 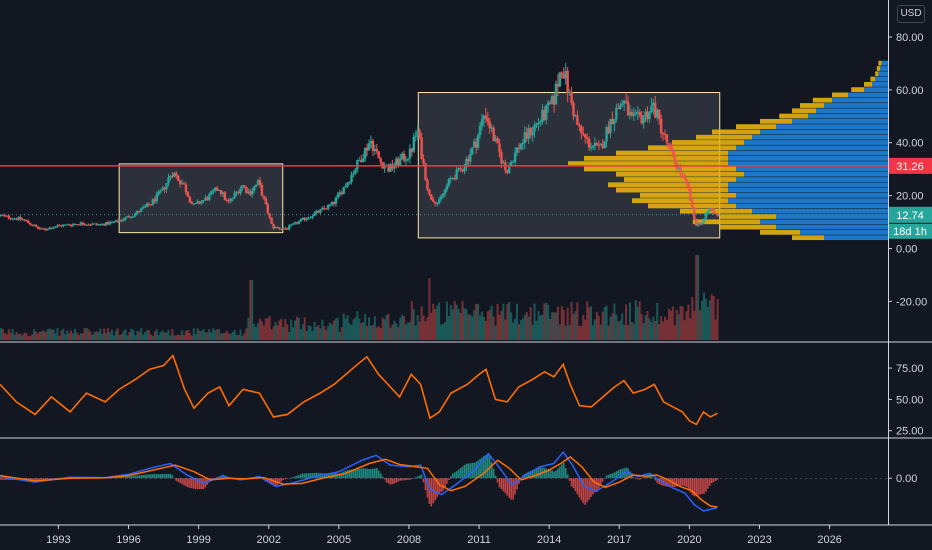 I want to click on macd-line, so click(x=359, y=481).